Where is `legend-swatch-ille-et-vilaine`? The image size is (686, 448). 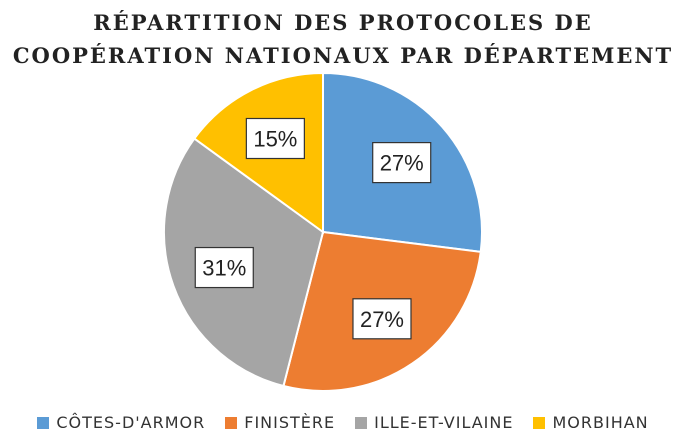 legend-swatch-ille-et-vilaine is located at coordinates (361, 422).